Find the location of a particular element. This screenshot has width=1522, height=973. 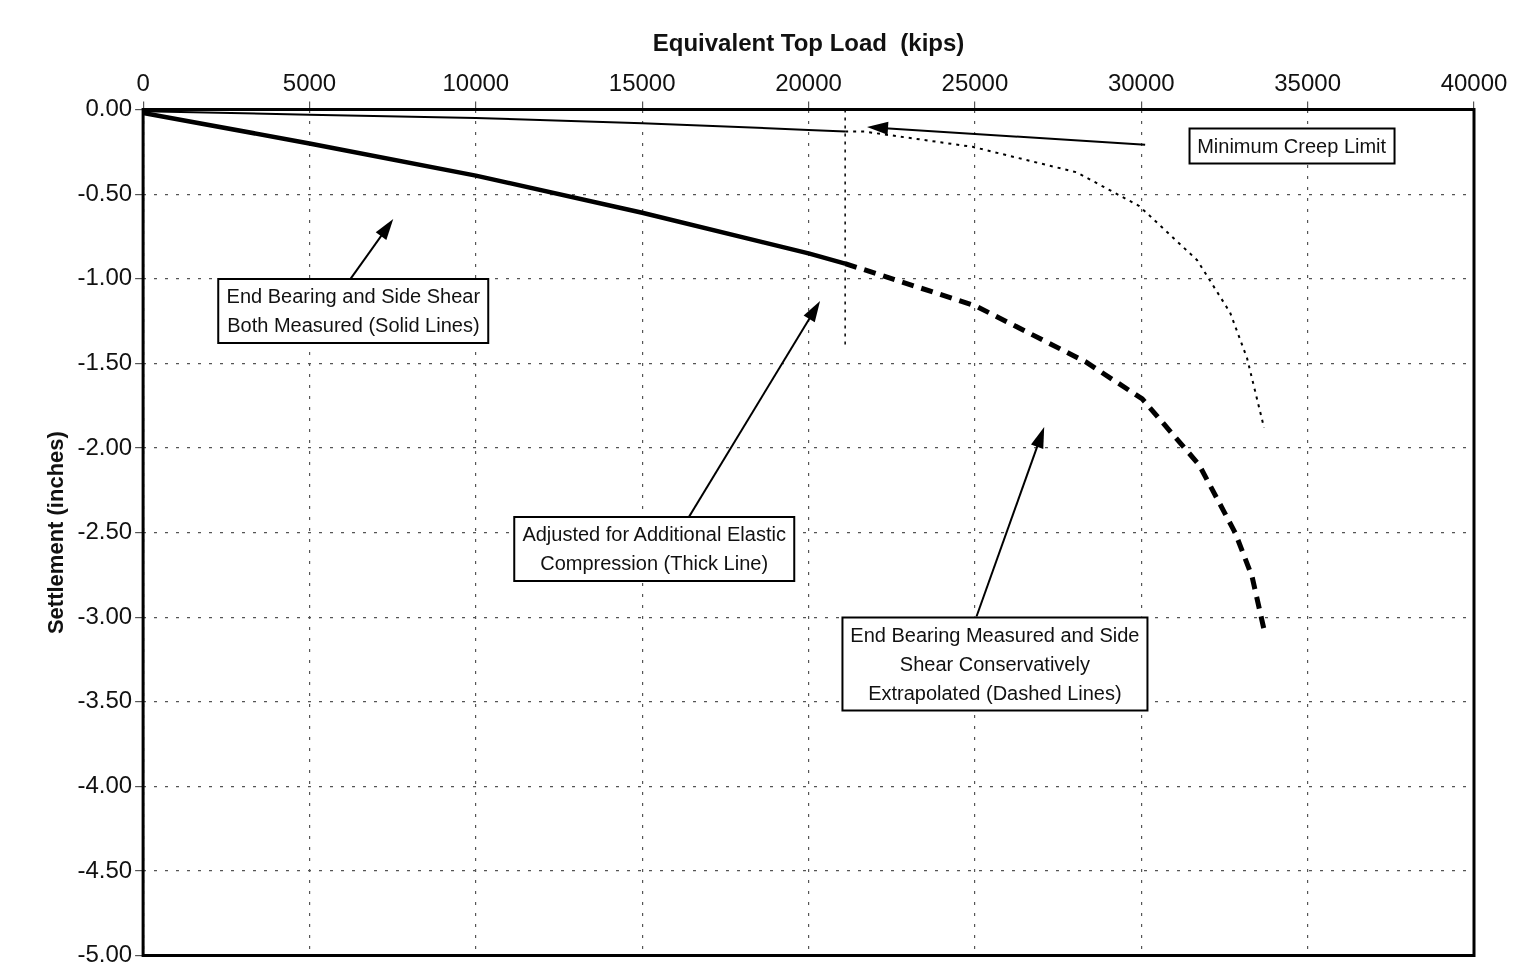

annotation: End Bearing Measured and Side Shear Conservatively Extrapolated (Dashed Lines) is located at coordinates (995, 664).